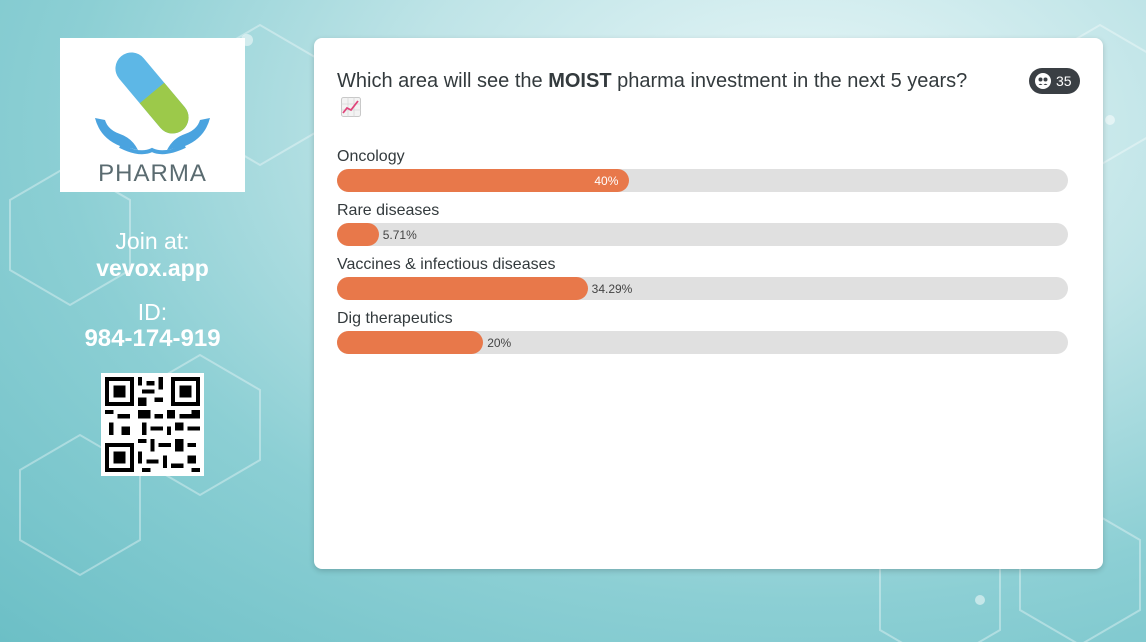 The height and width of the screenshot is (642, 1146). I want to click on response-count: 35, so click(1064, 81).